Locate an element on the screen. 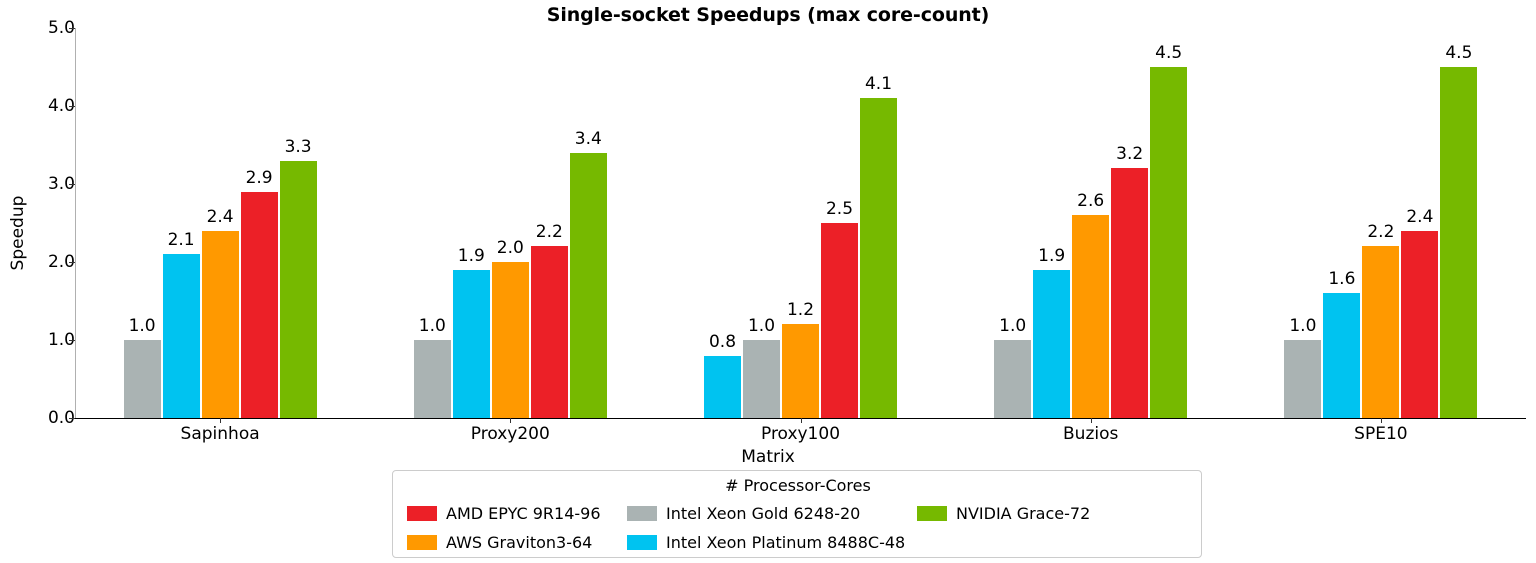 This screenshot has height=563, width=1536. y-axis-title: Speedup is located at coordinates (18, 233).